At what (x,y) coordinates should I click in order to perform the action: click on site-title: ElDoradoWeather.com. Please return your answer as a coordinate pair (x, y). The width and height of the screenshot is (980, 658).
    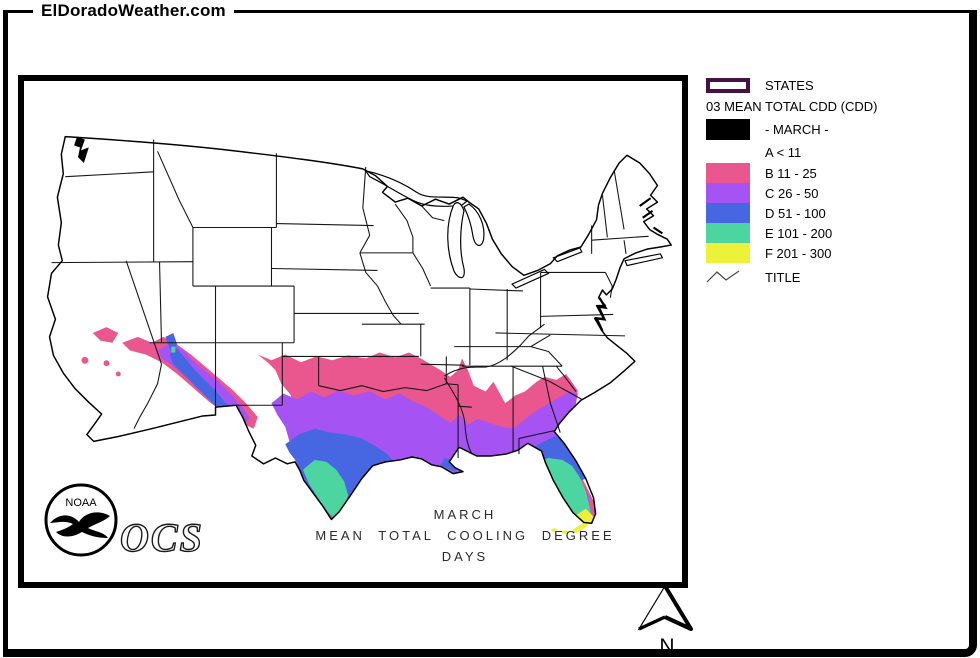
    Looking at the image, I should click on (133, 11).